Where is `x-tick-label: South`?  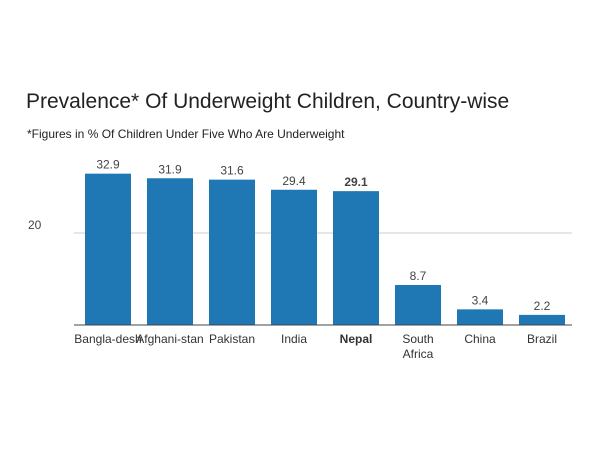 x-tick-label: South is located at coordinates (417, 339).